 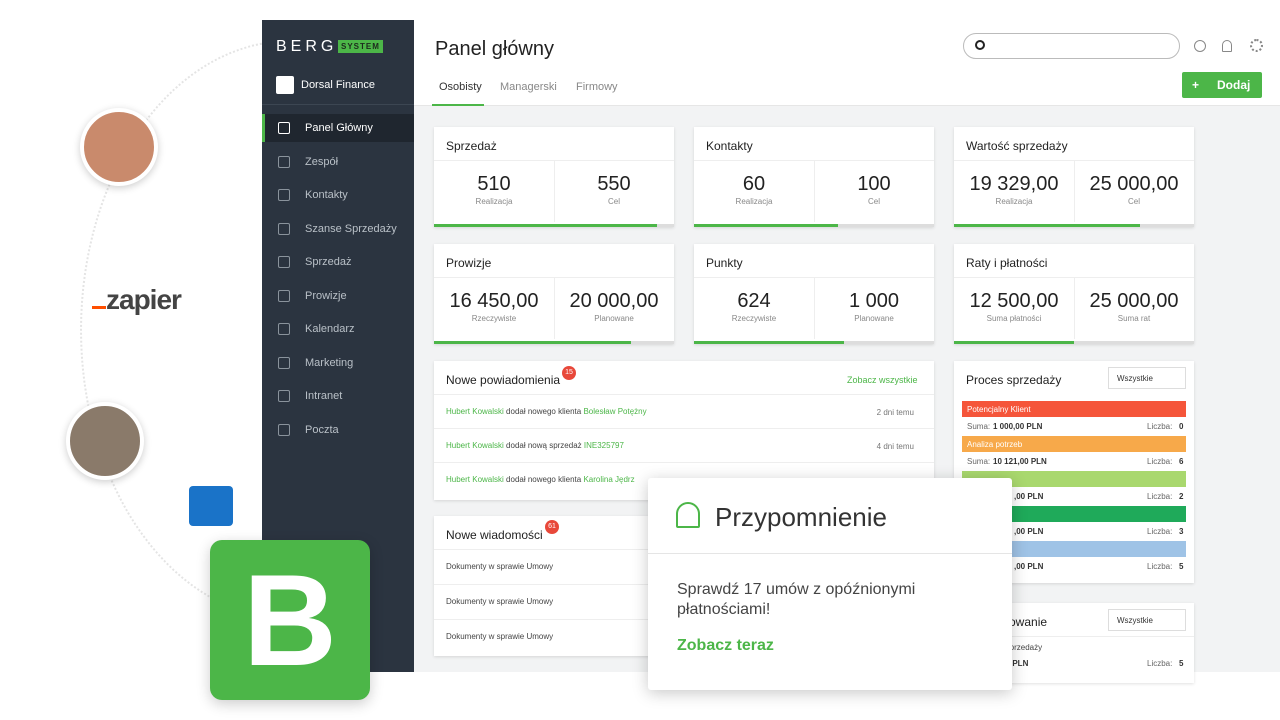 I want to click on popup-link: Zobacz teraz, so click(x=725, y=645).